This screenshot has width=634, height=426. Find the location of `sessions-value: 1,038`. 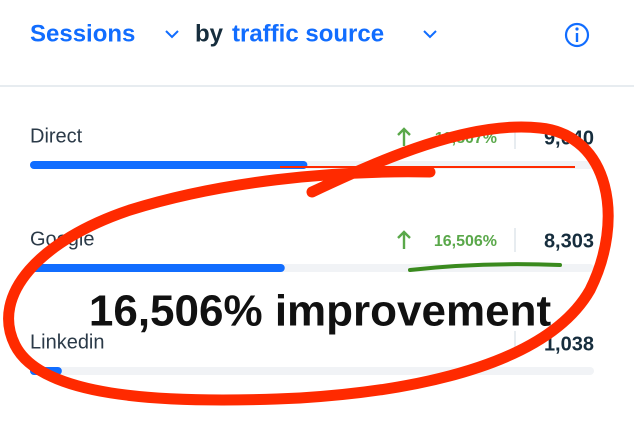

sessions-value: 1,038 is located at coordinates (569, 344).